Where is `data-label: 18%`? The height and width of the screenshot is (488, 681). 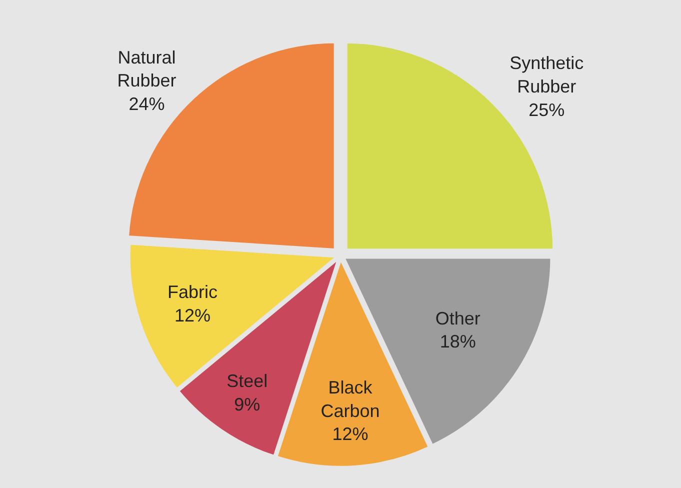 data-label: 18% is located at coordinates (458, 342).